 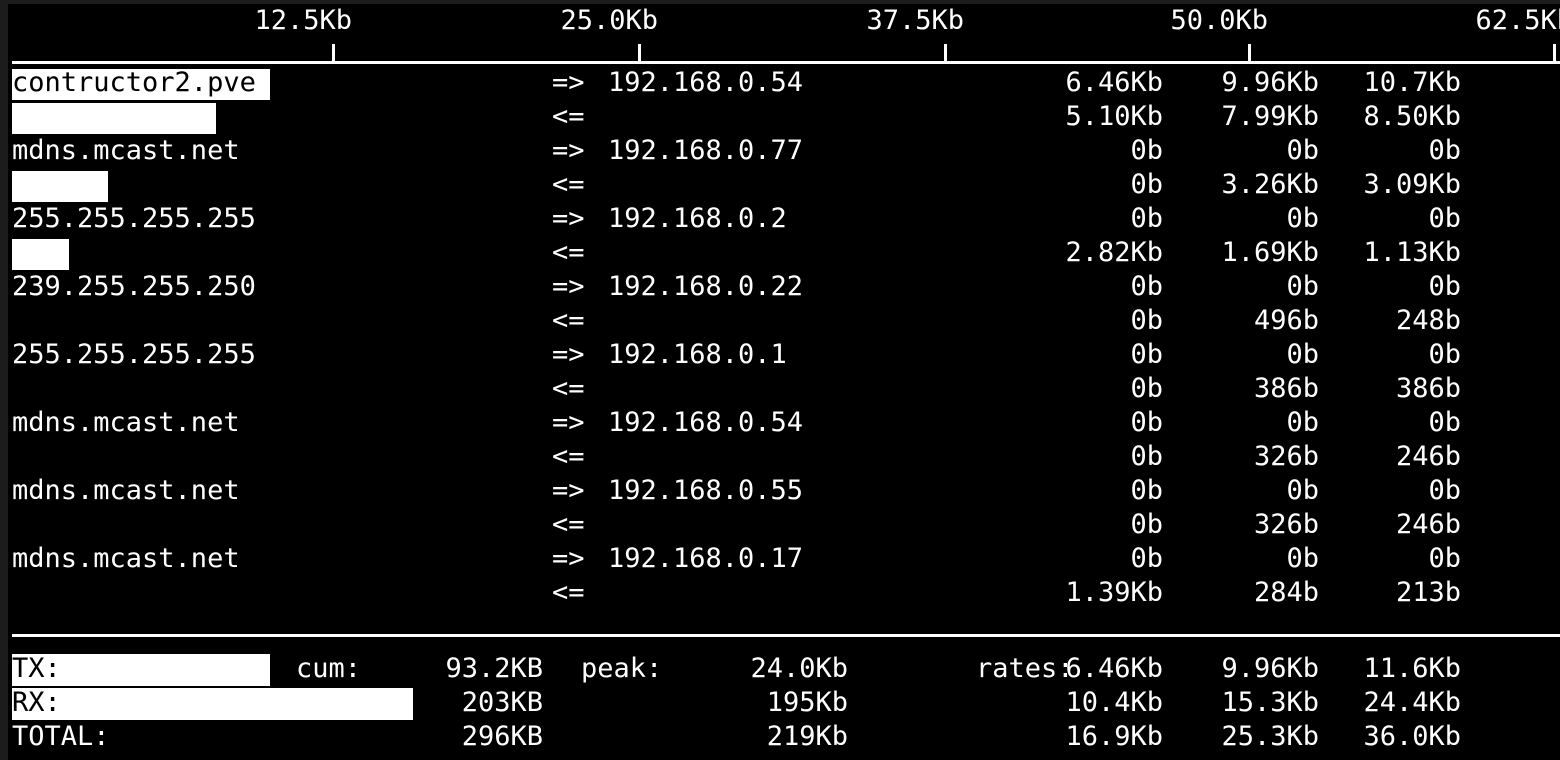 What do you see at coordinates (784, 185) in the screenshot?
I see `host-line-rx: <= 0b 3.26Kb 3.09Kb` at bounding box center [784, 185].